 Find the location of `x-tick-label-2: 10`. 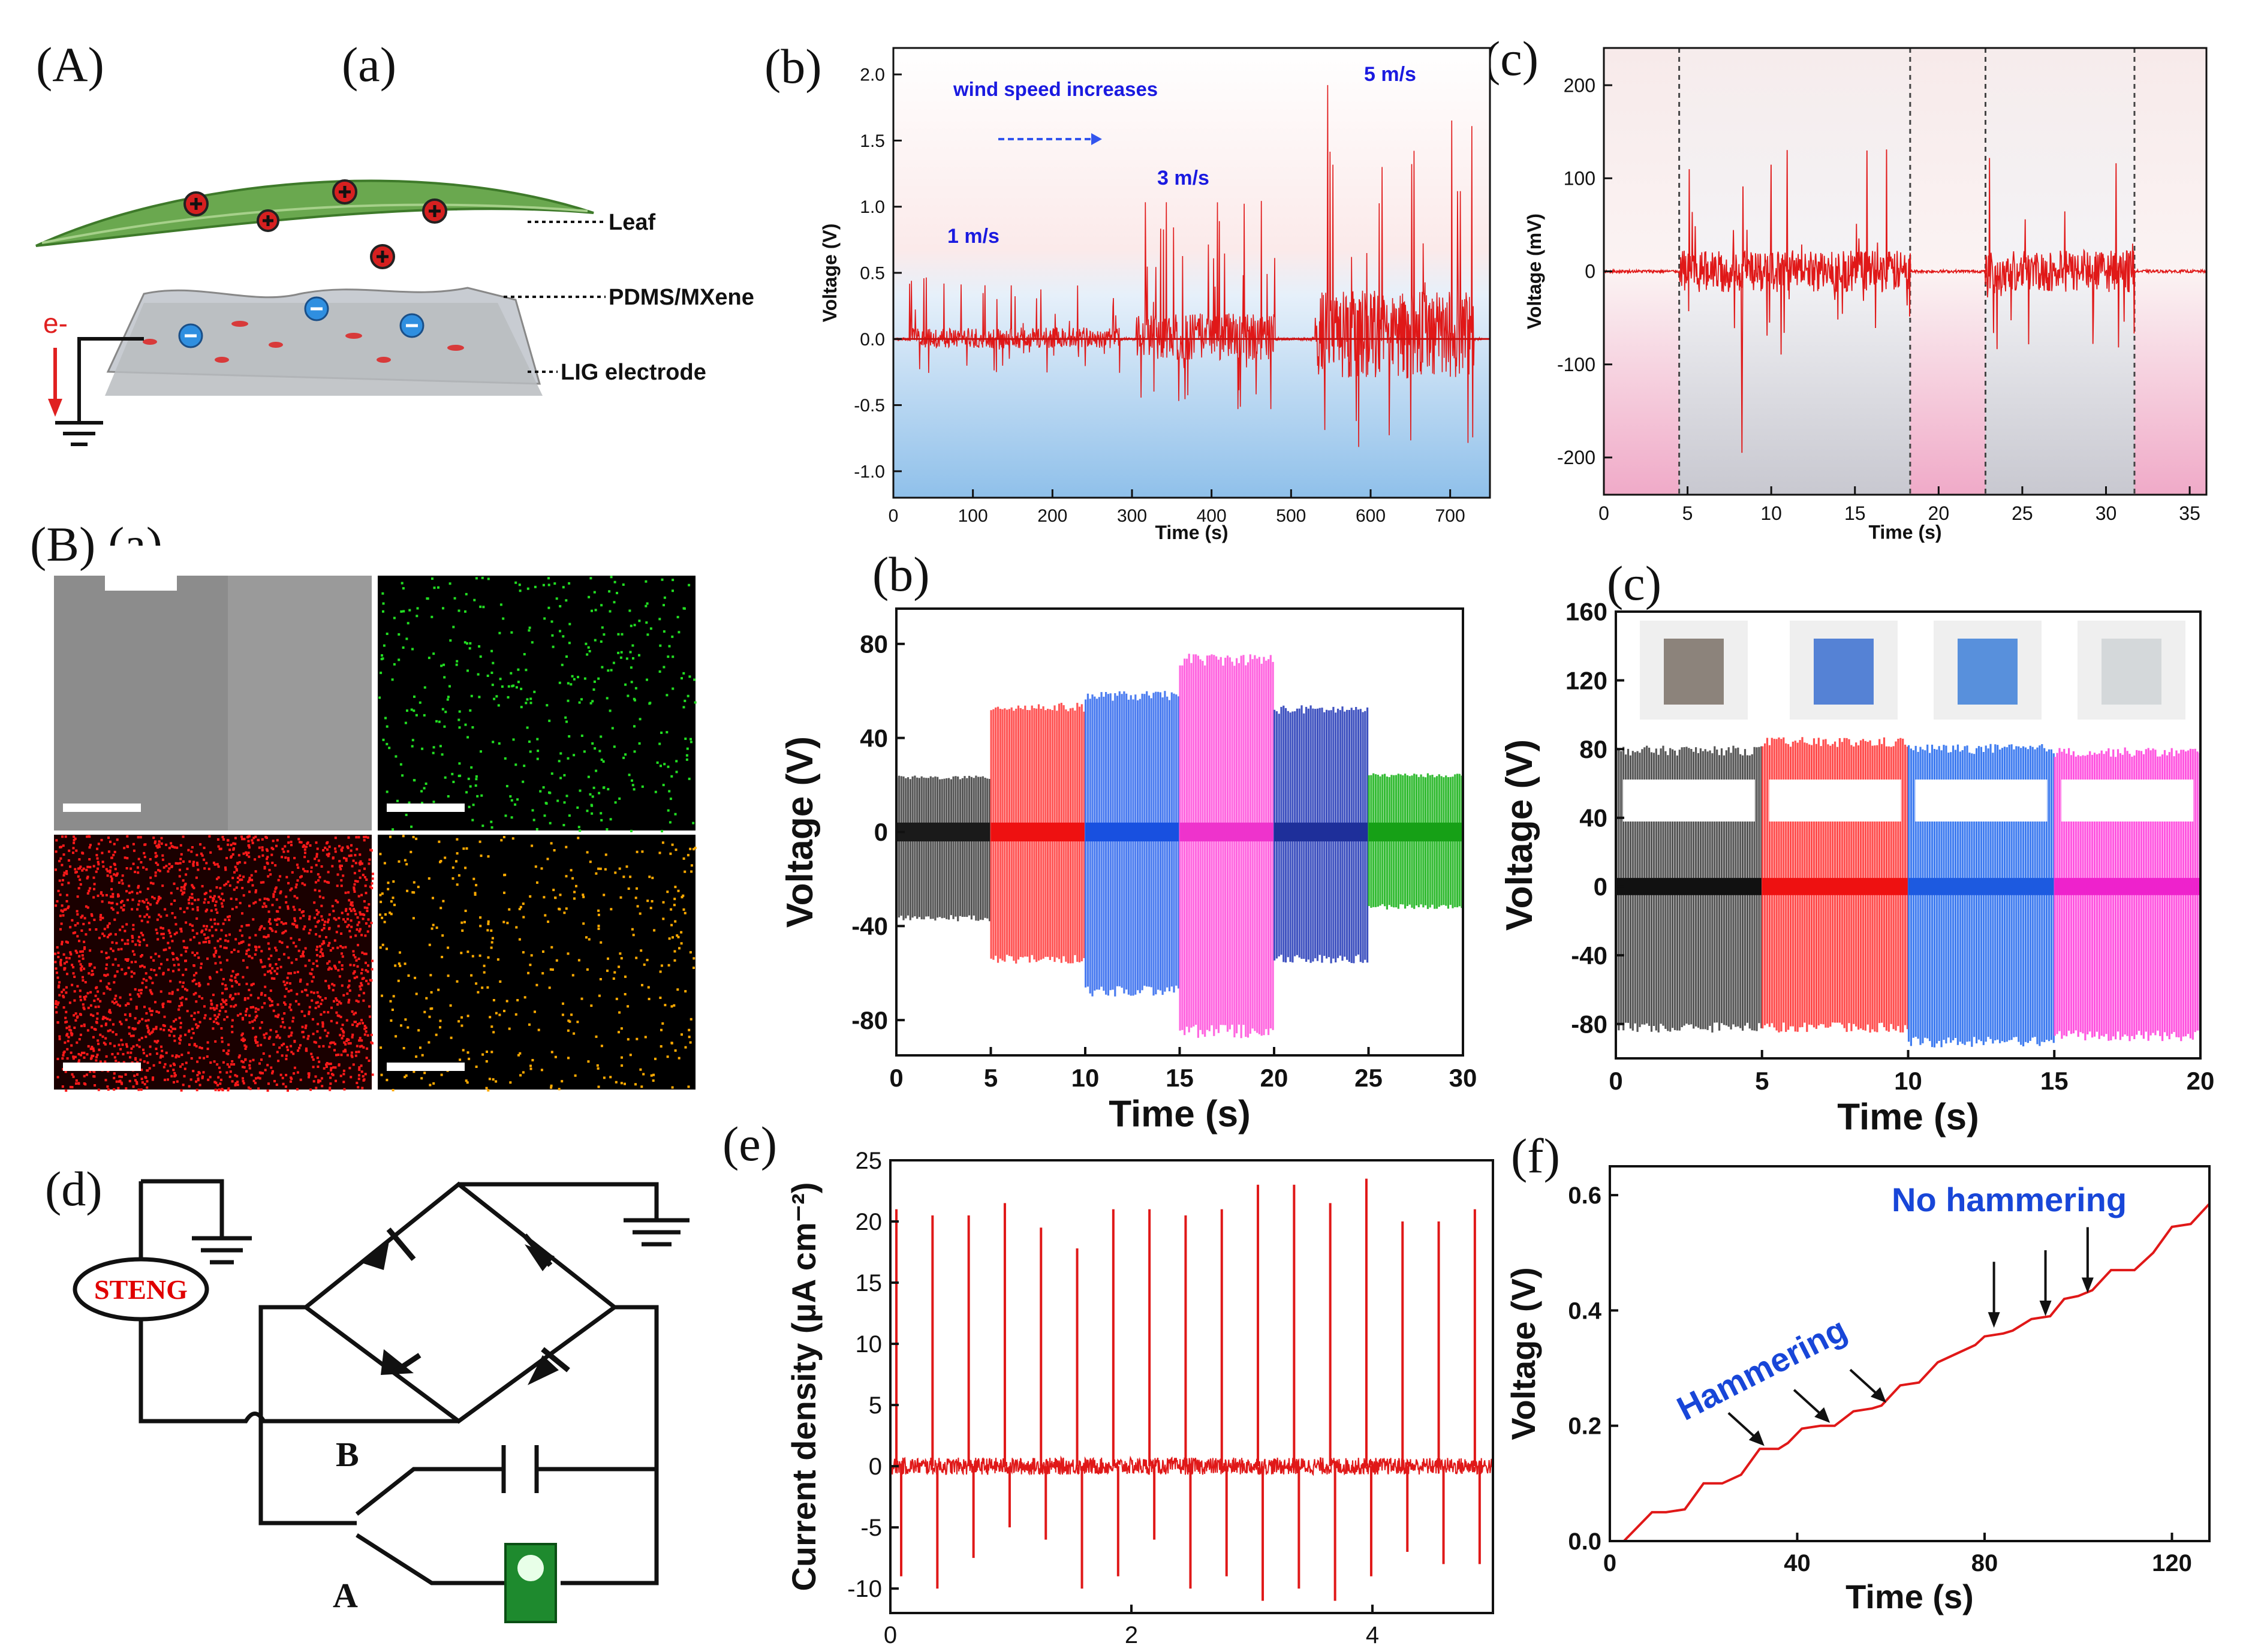

x-tick-label-2: 10 is located at coordinates (1771, 513).